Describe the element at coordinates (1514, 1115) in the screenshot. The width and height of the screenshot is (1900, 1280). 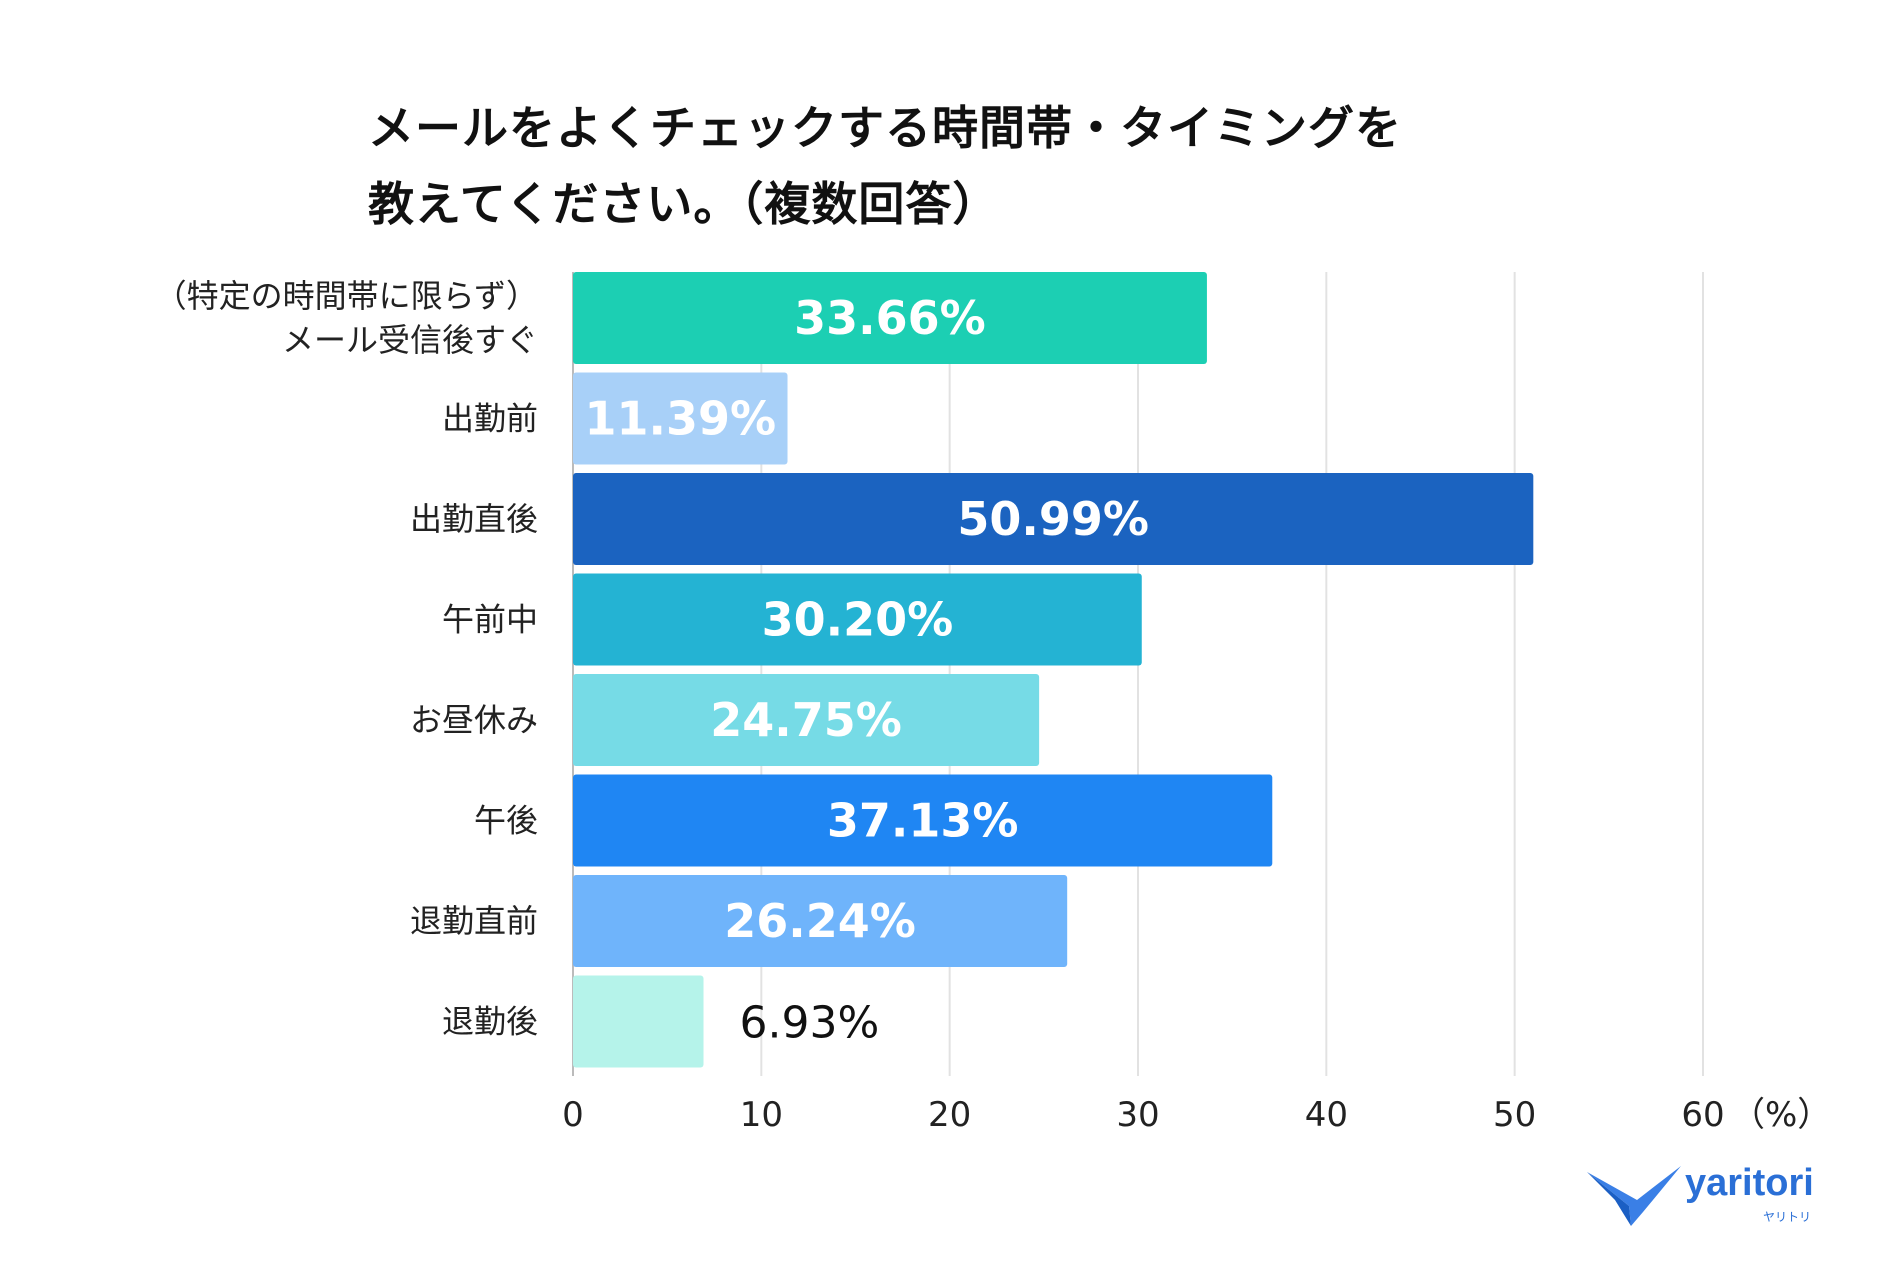
I see `x-tick-label: 50` at that location.